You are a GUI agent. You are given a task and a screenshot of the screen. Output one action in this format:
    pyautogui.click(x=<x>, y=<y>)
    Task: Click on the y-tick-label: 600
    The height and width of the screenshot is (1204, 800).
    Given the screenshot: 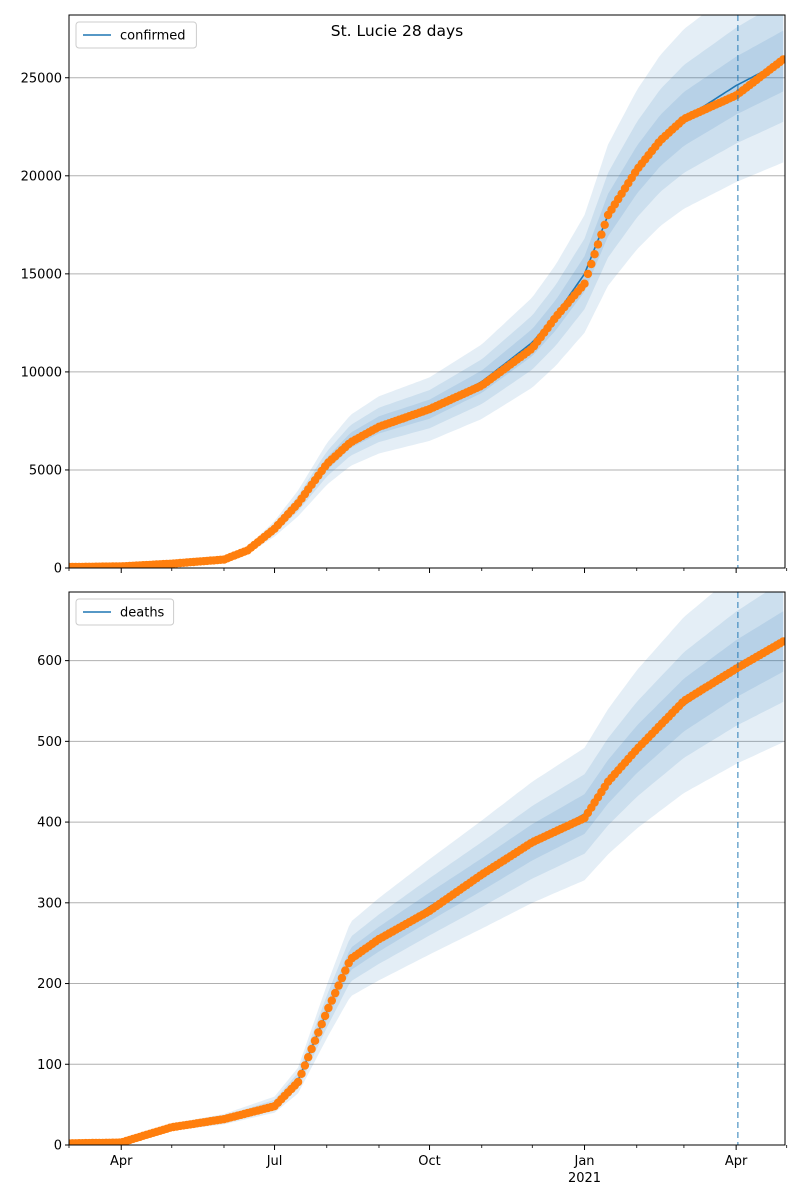 What is the action you would take?
    pyautogui.click(x=49, y=661)
    